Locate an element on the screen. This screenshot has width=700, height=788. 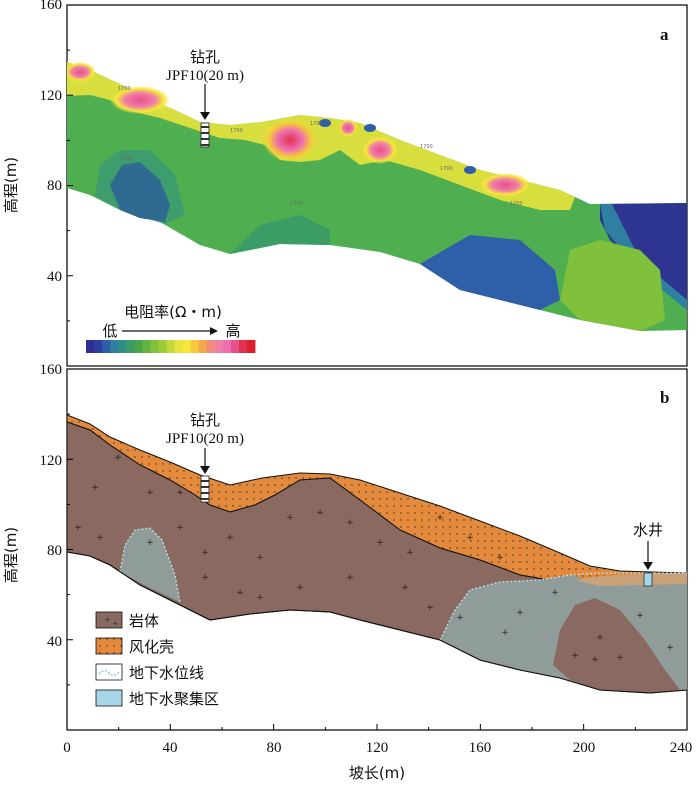
panel-letter: b is located at coordinates (664, 397).